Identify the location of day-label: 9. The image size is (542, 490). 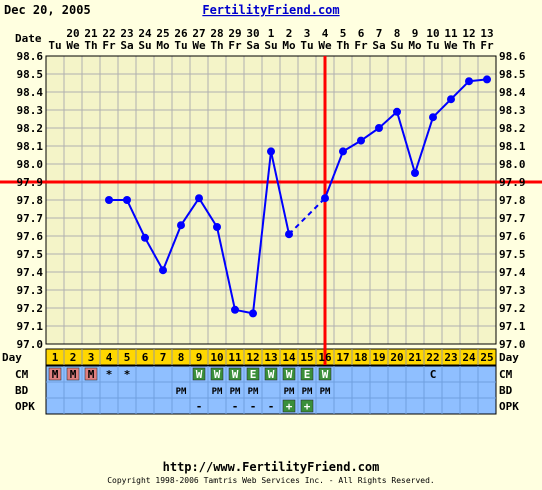
(199, 357).